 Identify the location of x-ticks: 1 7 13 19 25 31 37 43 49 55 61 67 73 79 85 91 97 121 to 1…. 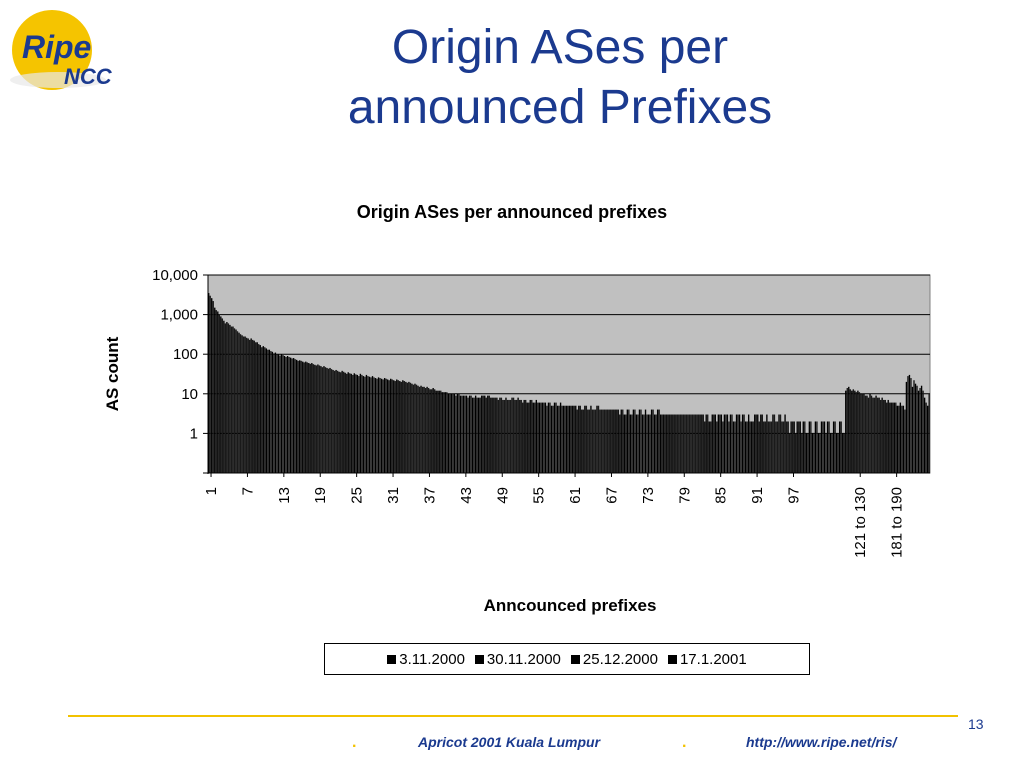
(554, 515).